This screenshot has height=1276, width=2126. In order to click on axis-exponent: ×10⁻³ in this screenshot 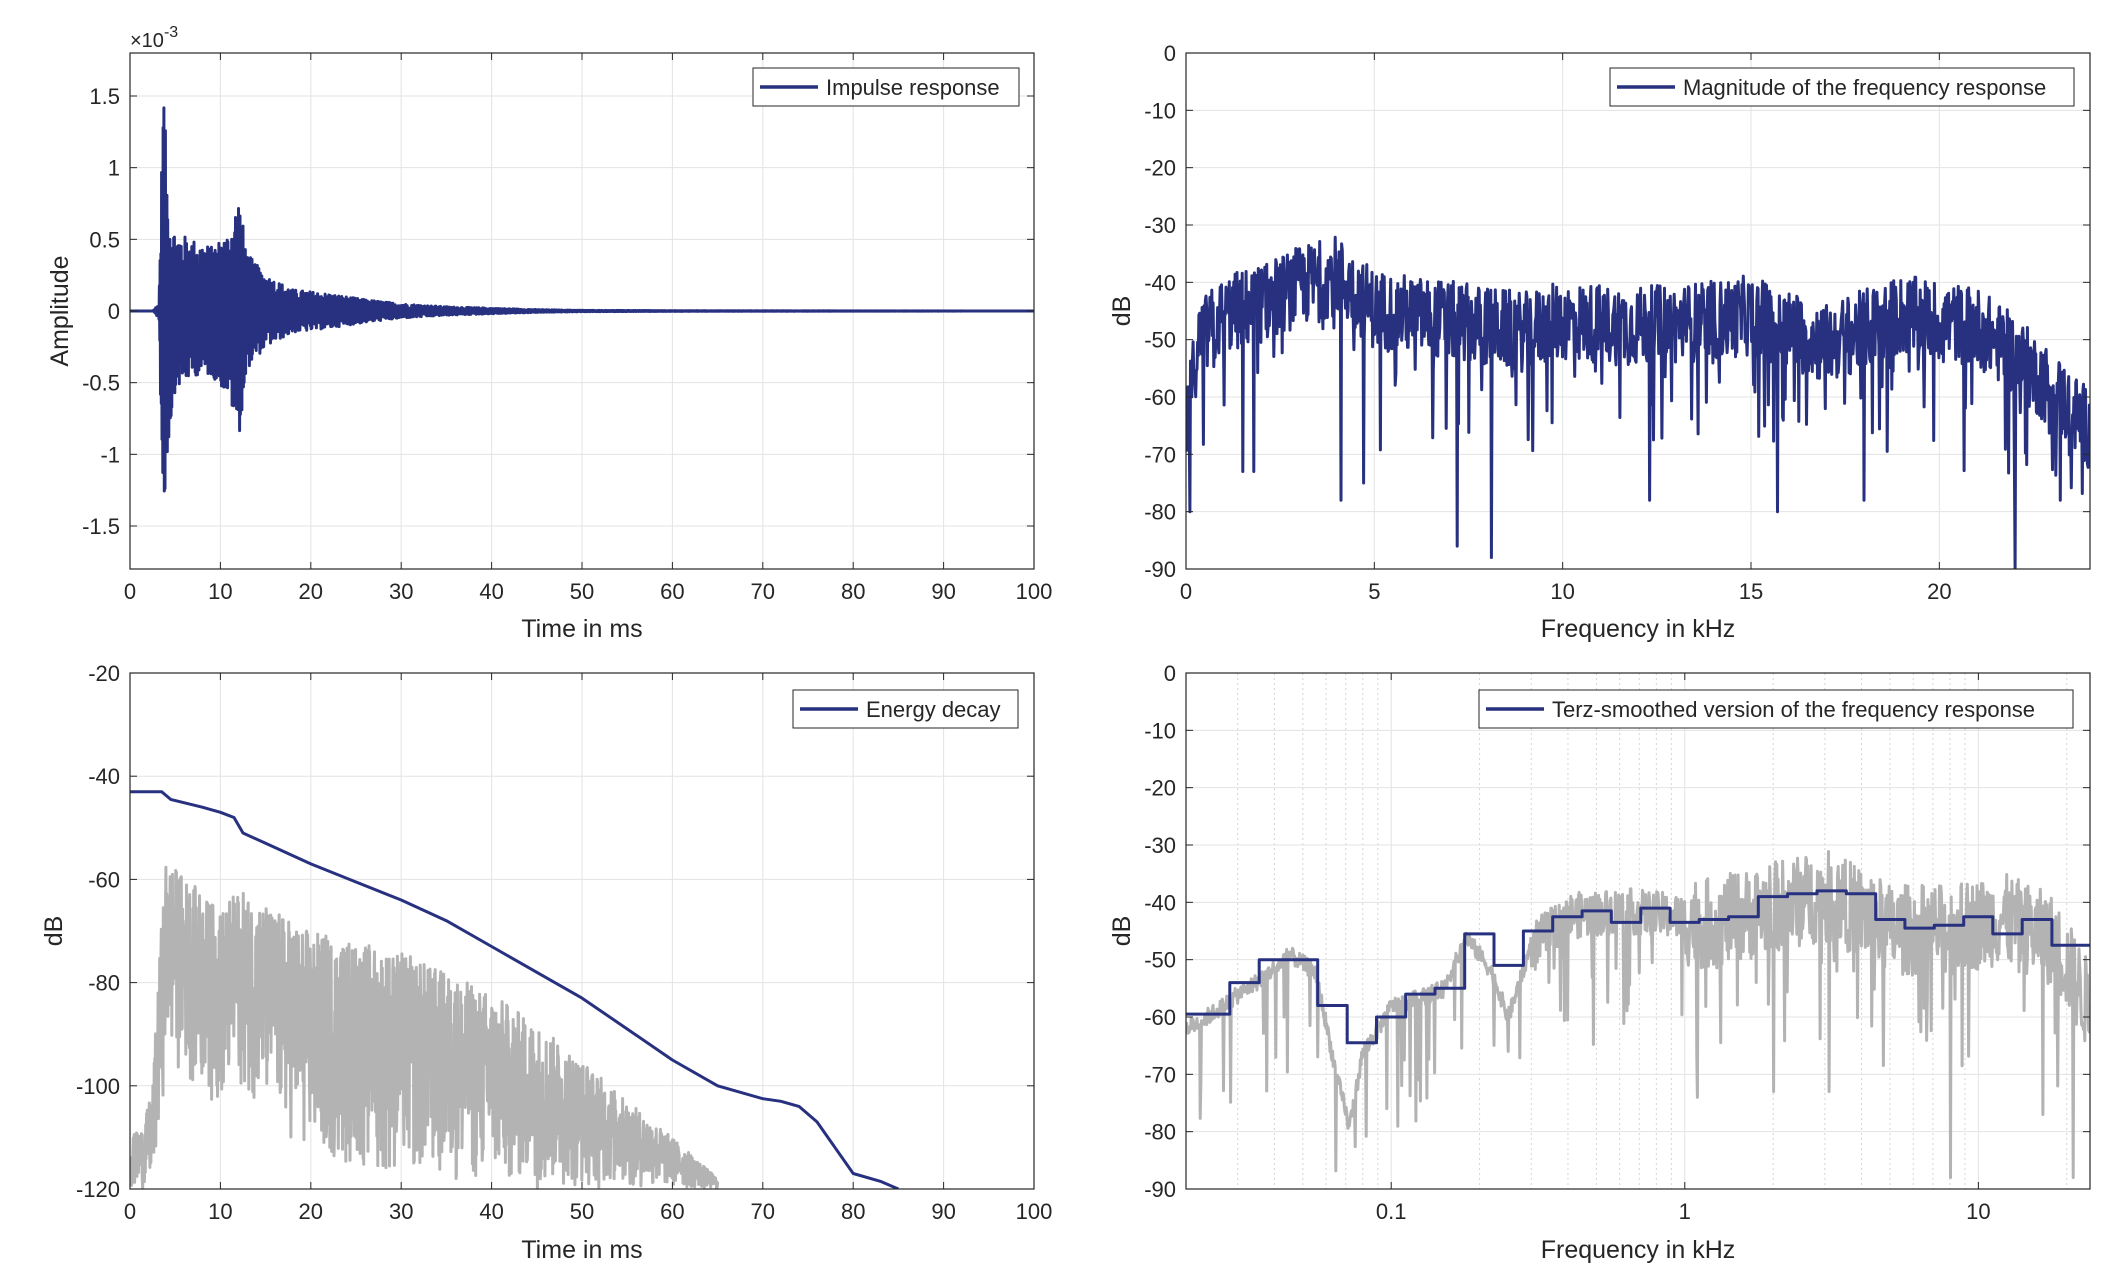, I will do `click(154, 38)`.